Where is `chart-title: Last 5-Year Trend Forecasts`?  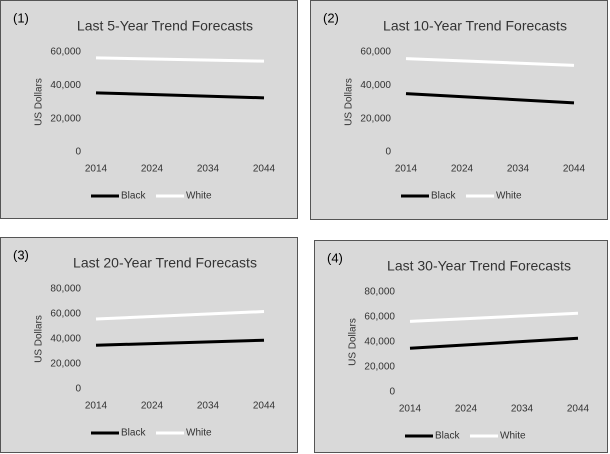 chart-title: Last 5-Year Trend Forecasts is located at coordinates (165, 26).